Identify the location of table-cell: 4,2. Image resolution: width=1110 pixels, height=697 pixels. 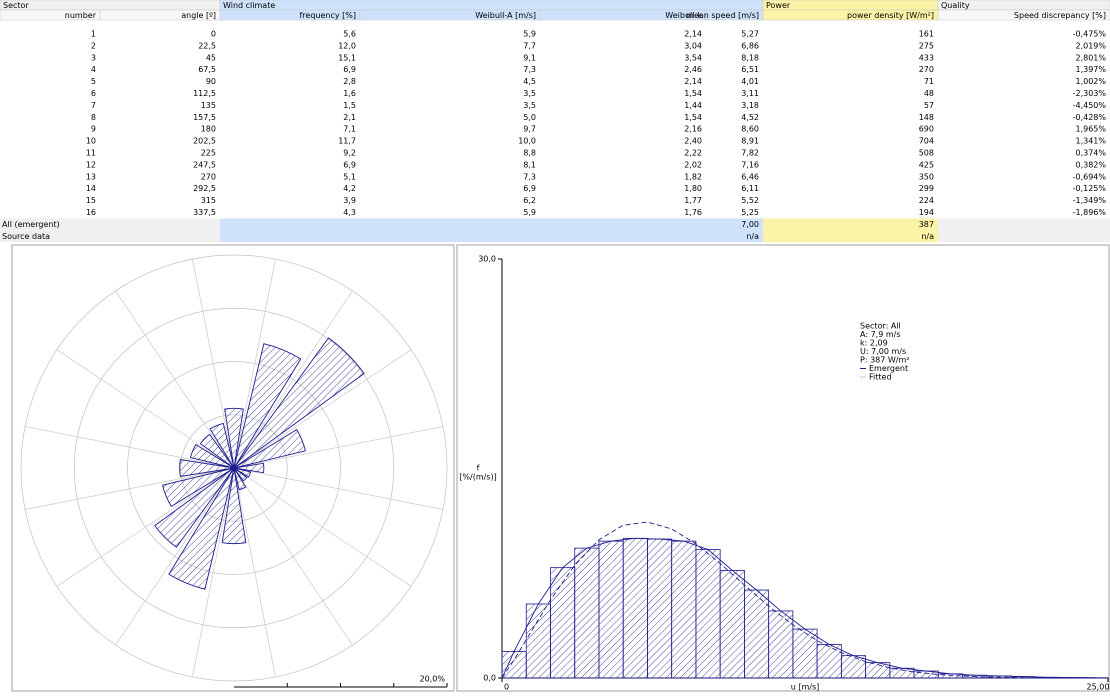
(349, 188).